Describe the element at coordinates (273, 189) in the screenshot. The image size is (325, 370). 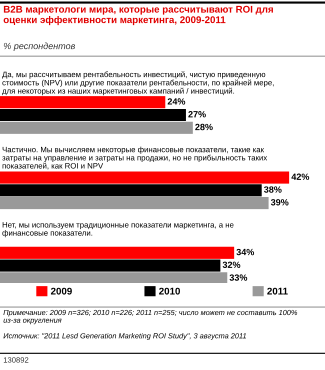
I see `data-label: 38%` at that location.